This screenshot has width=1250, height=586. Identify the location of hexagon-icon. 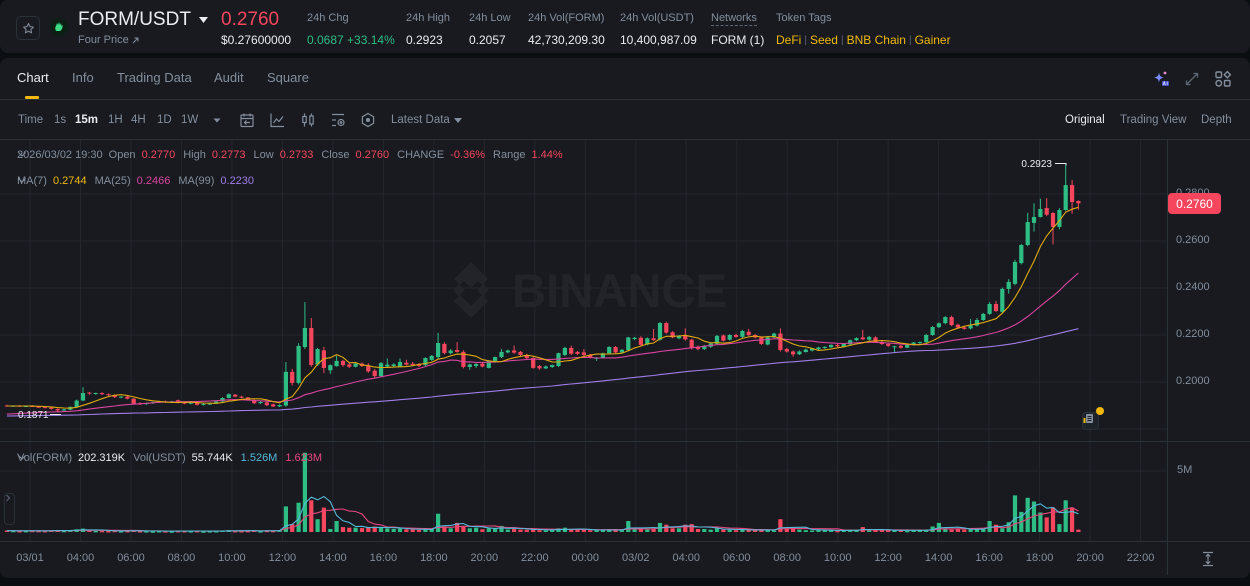
(368, 120).